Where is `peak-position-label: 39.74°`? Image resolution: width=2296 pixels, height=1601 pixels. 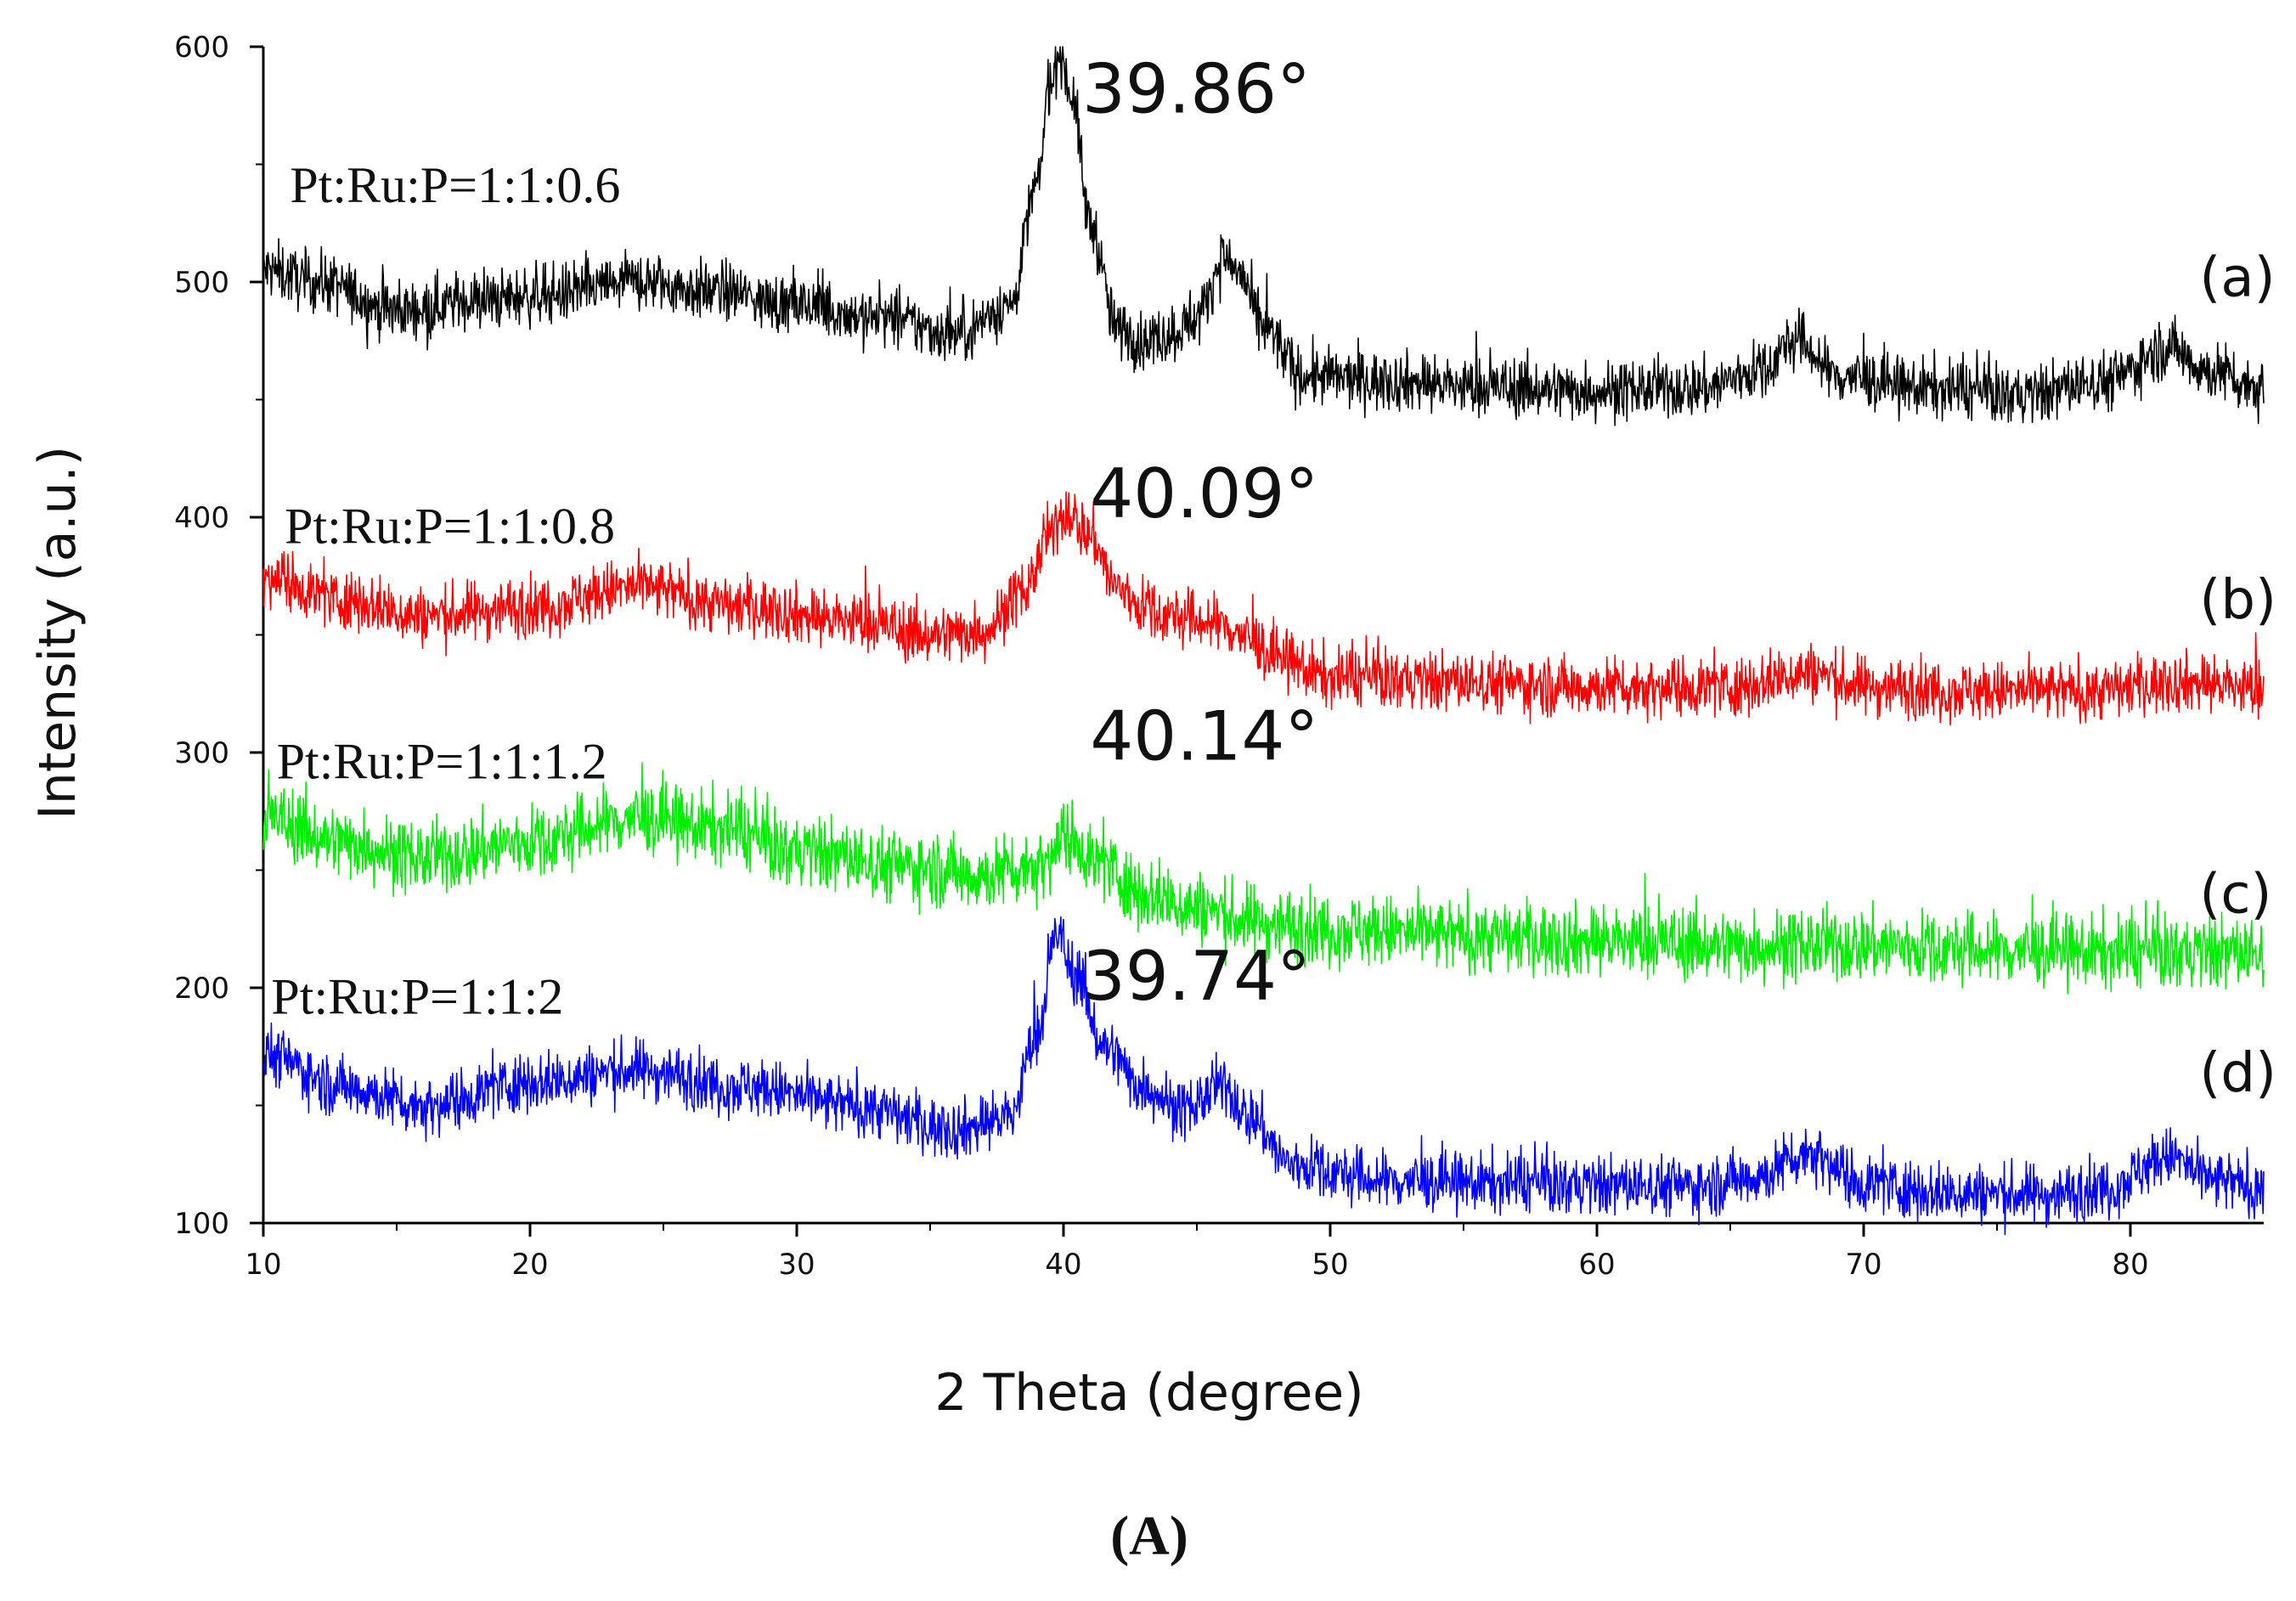 peak-position-label: 39.74° is located at coordinates (1196, 977).